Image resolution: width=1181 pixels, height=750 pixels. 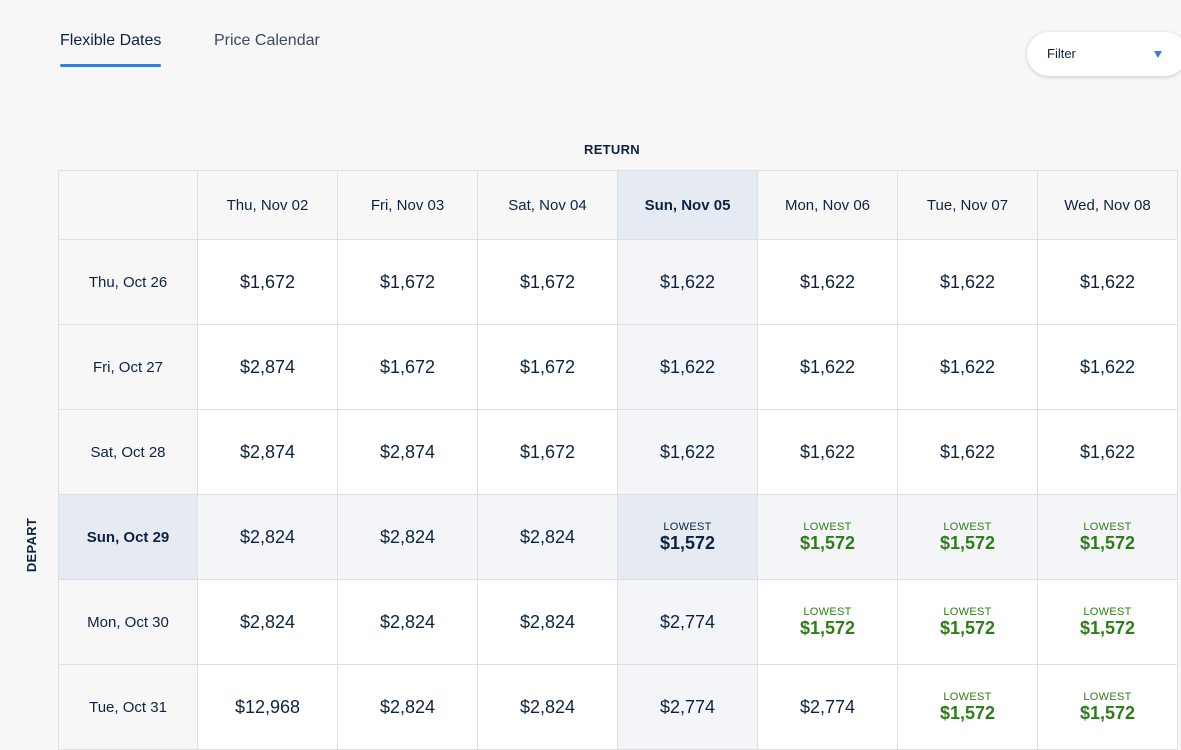 I want to click on return-date-header: Wed, Nov 08, so click(x=1108, y=205).